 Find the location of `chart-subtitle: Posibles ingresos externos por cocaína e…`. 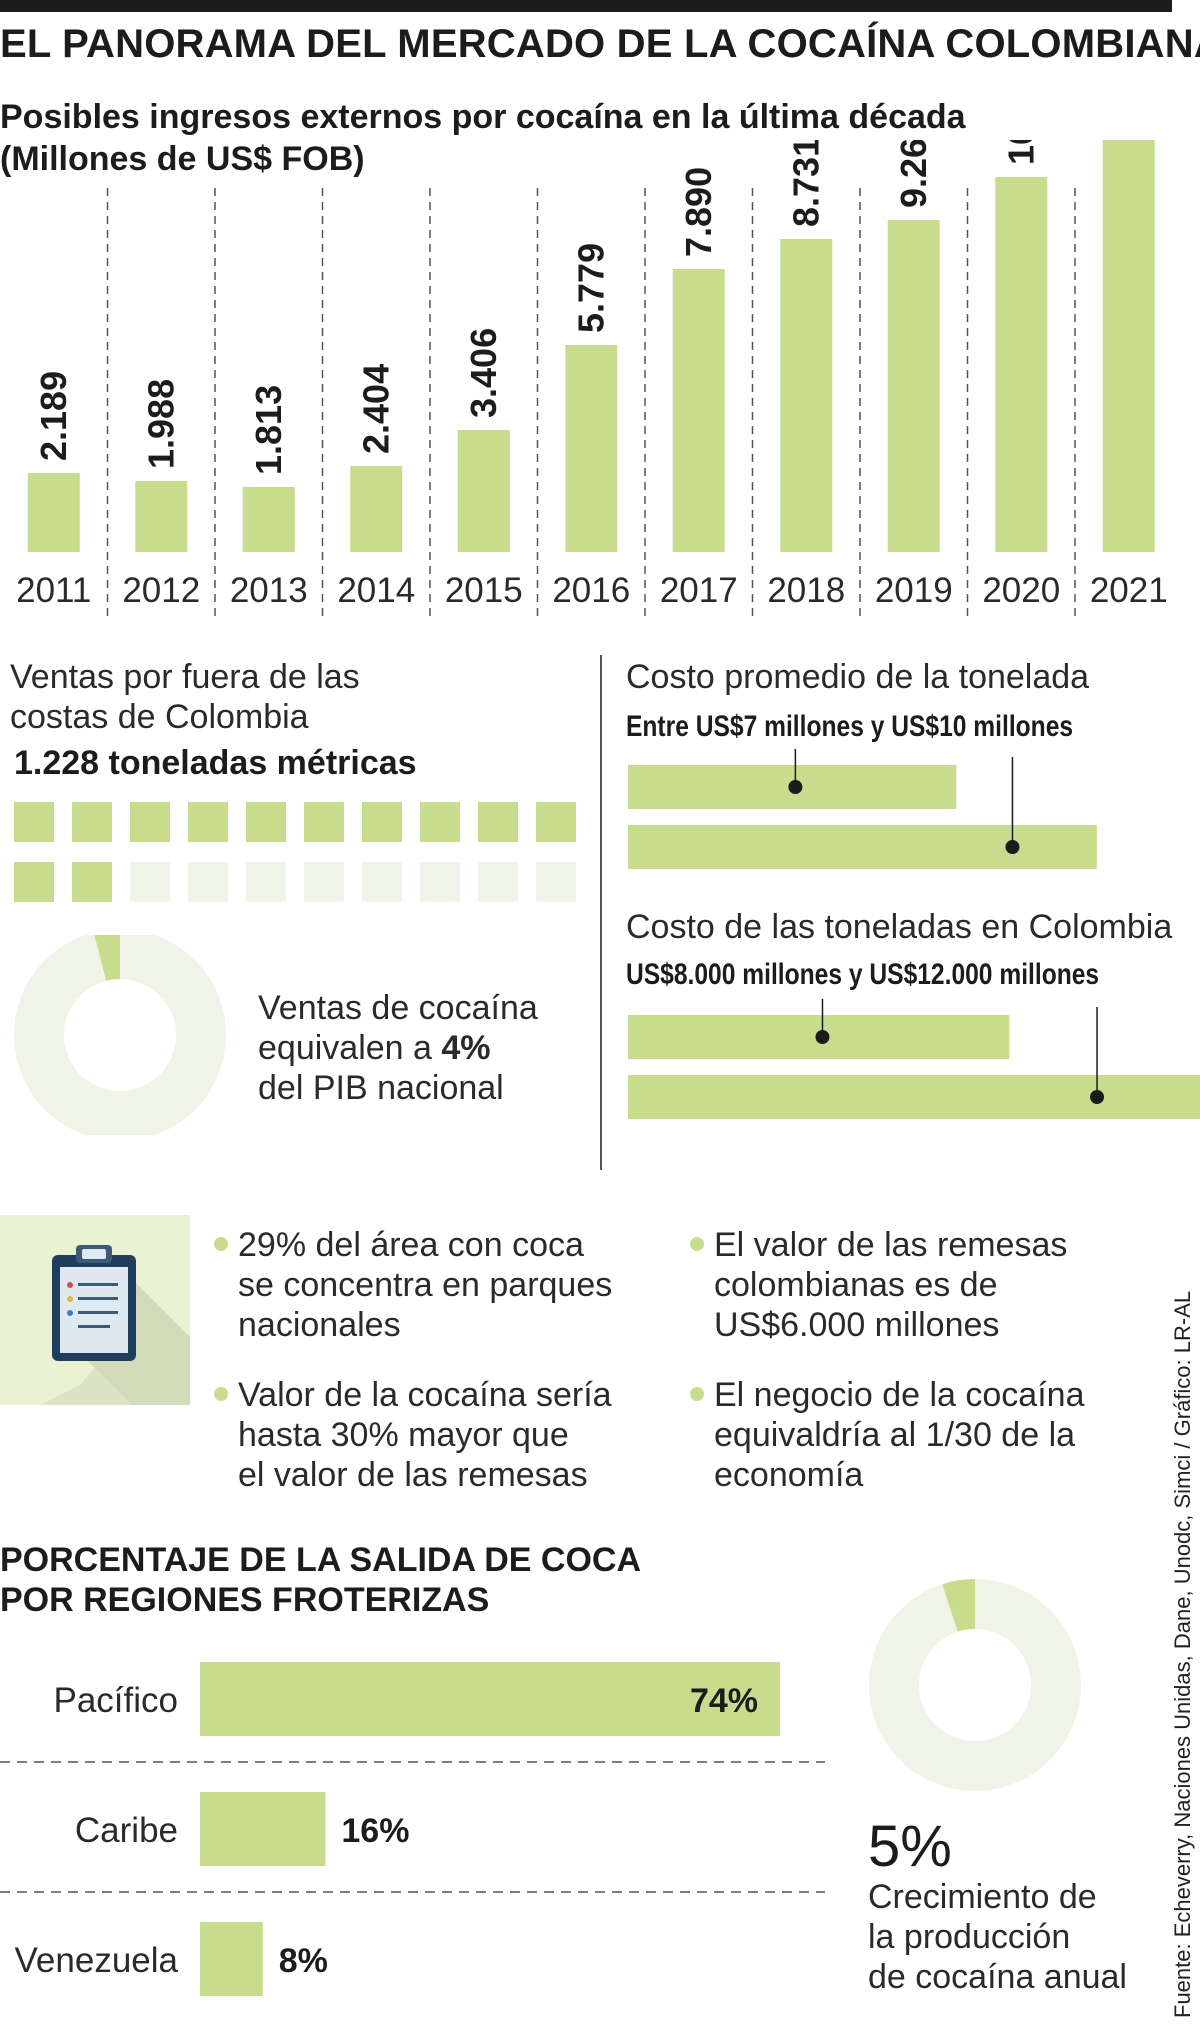

chart-subtitle: Posibles ingresos externos por cocaína e… is located at coordinates (483, 138).